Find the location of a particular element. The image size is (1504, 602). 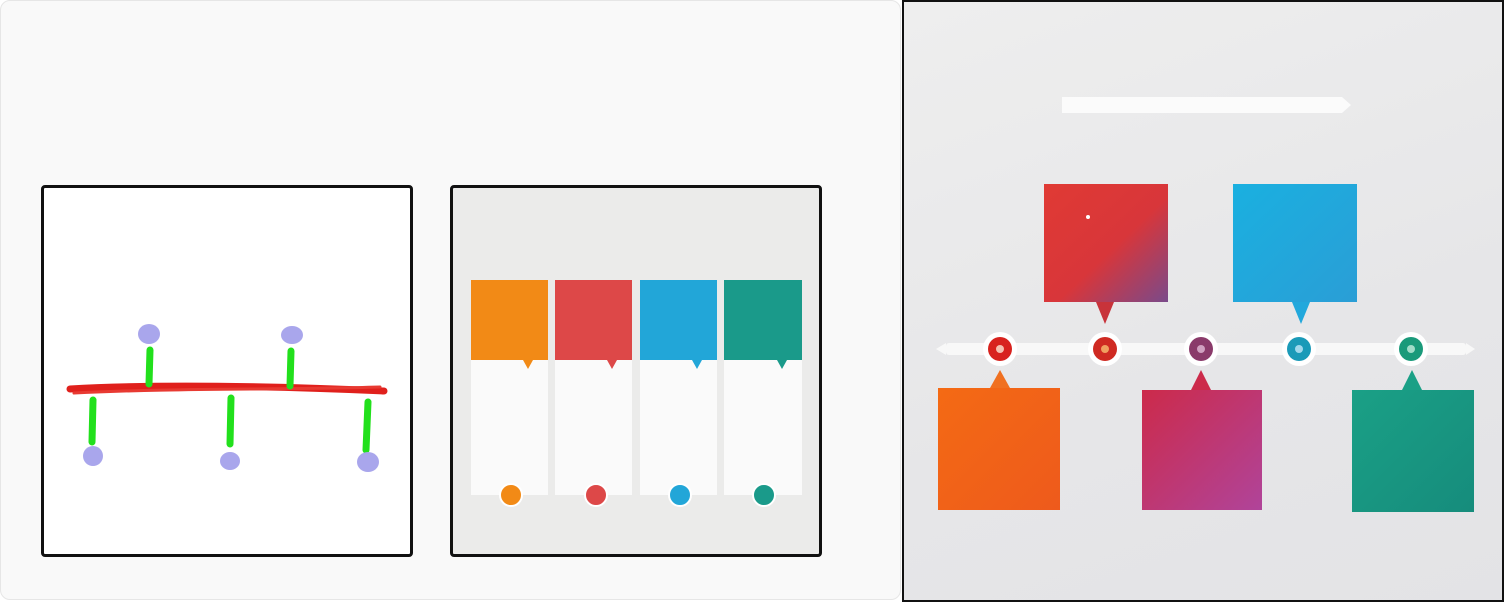

template-drawing is located at coordinates (636, 393).